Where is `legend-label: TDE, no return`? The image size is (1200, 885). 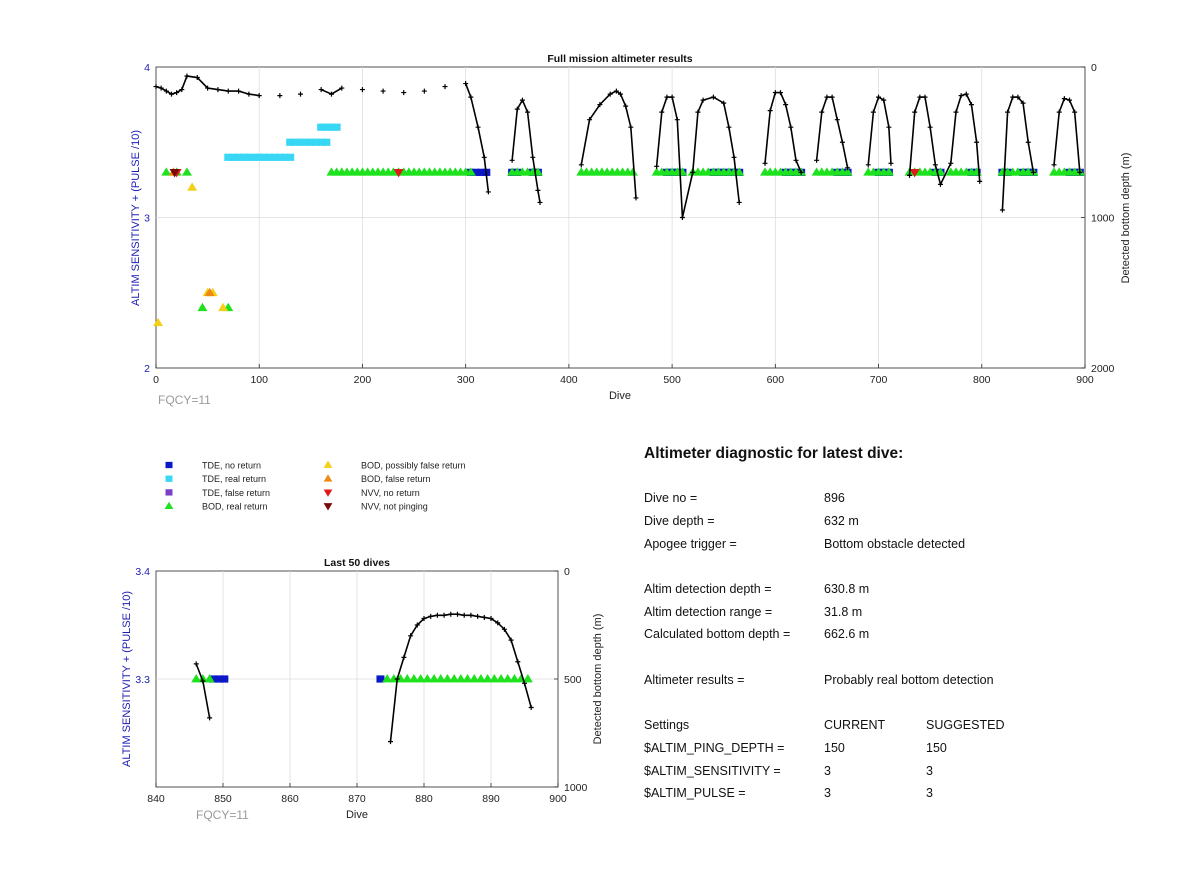 legend-label: TDE, no return is located at coordinates (231, 466).